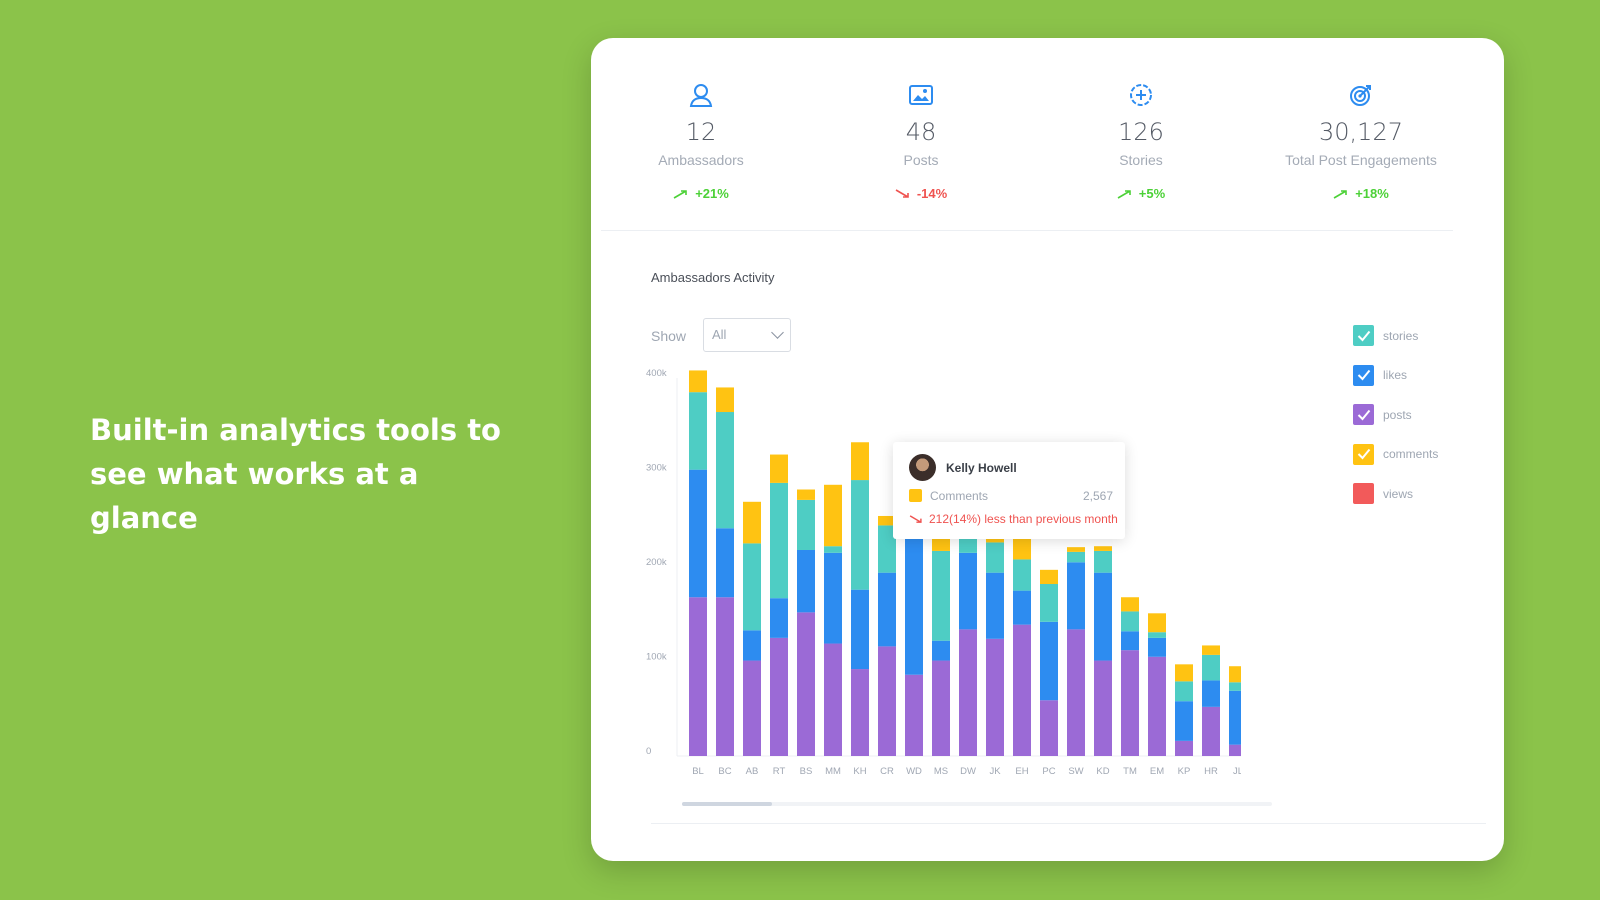 The width and height of the screenshot is (1600, 900). I want to click on bar-segment-comments-RT, so click(779, 468).